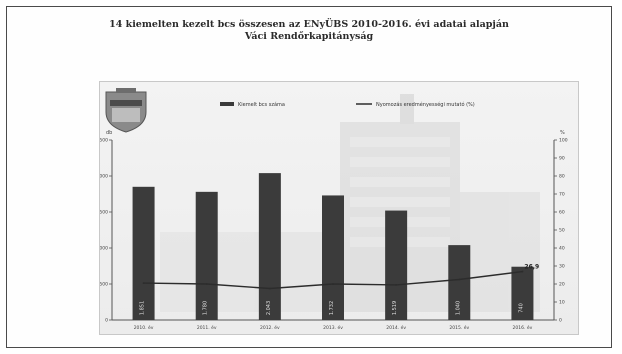 The height and width of the screenshot is (354, 622). Describe the element at coordinates (144, 327) in the screenshot. I see `x-tick-label: 2010. év` at that location.